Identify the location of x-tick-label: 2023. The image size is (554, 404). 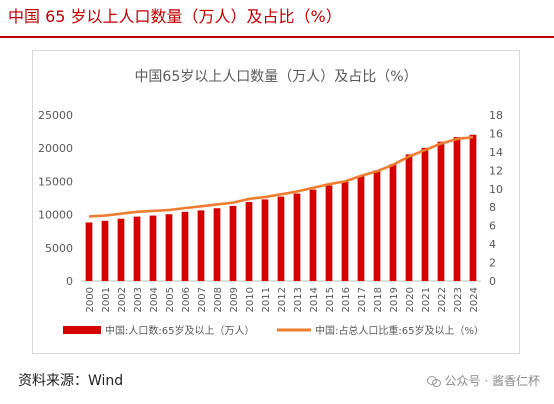
(458, 299).